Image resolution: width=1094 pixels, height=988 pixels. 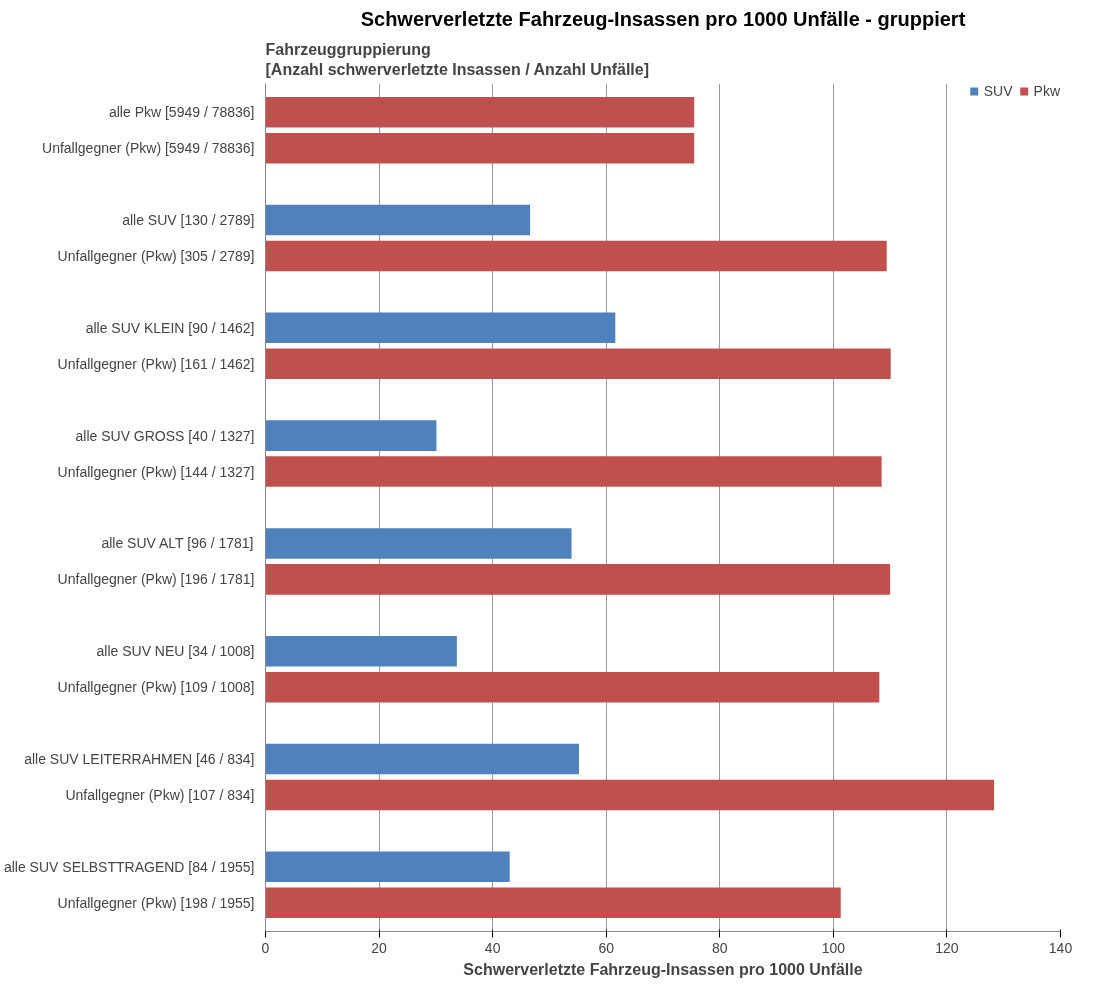 I want to click on y-tick-label: alle Pkw [5949 / 78836], so click(x=181, y=112).